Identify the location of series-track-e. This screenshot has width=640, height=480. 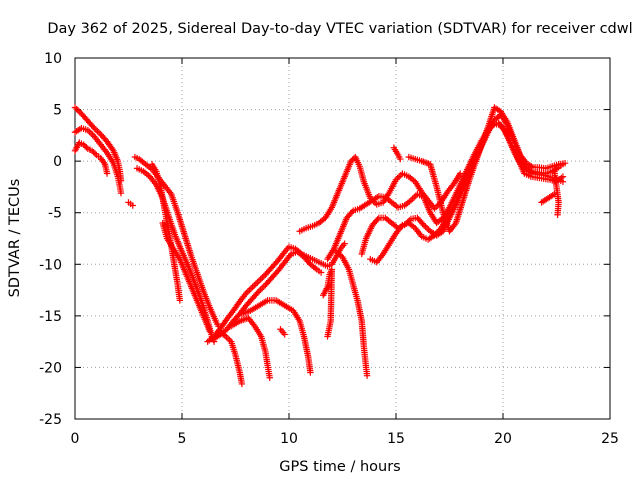
(176, 241).